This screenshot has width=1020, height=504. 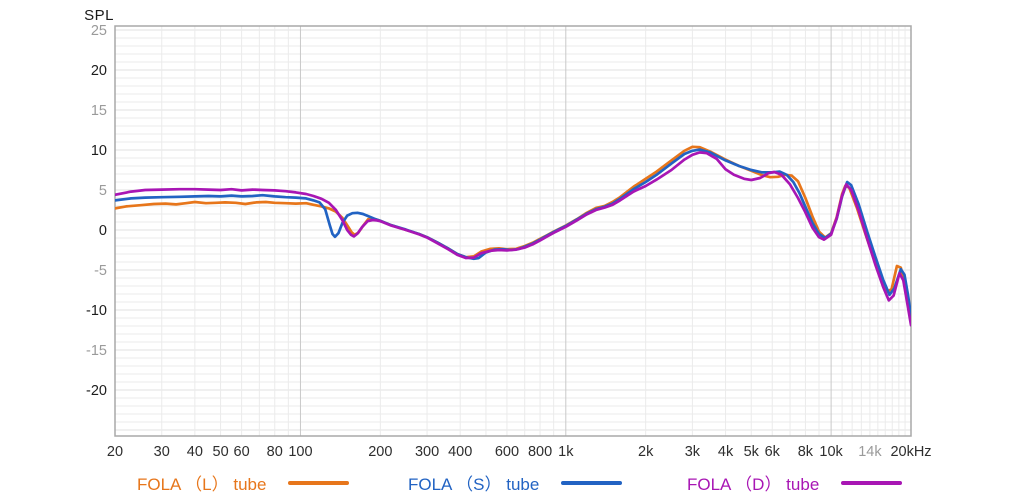 I want to click on x-tick-label: 50, so click(x=221, y=452).